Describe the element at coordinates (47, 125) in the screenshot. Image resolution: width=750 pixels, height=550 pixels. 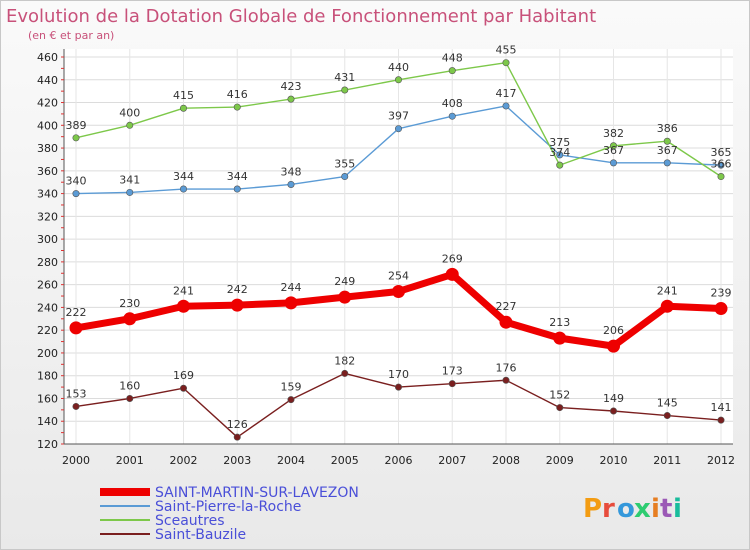
I see `y-tick-label: 400` at that location.